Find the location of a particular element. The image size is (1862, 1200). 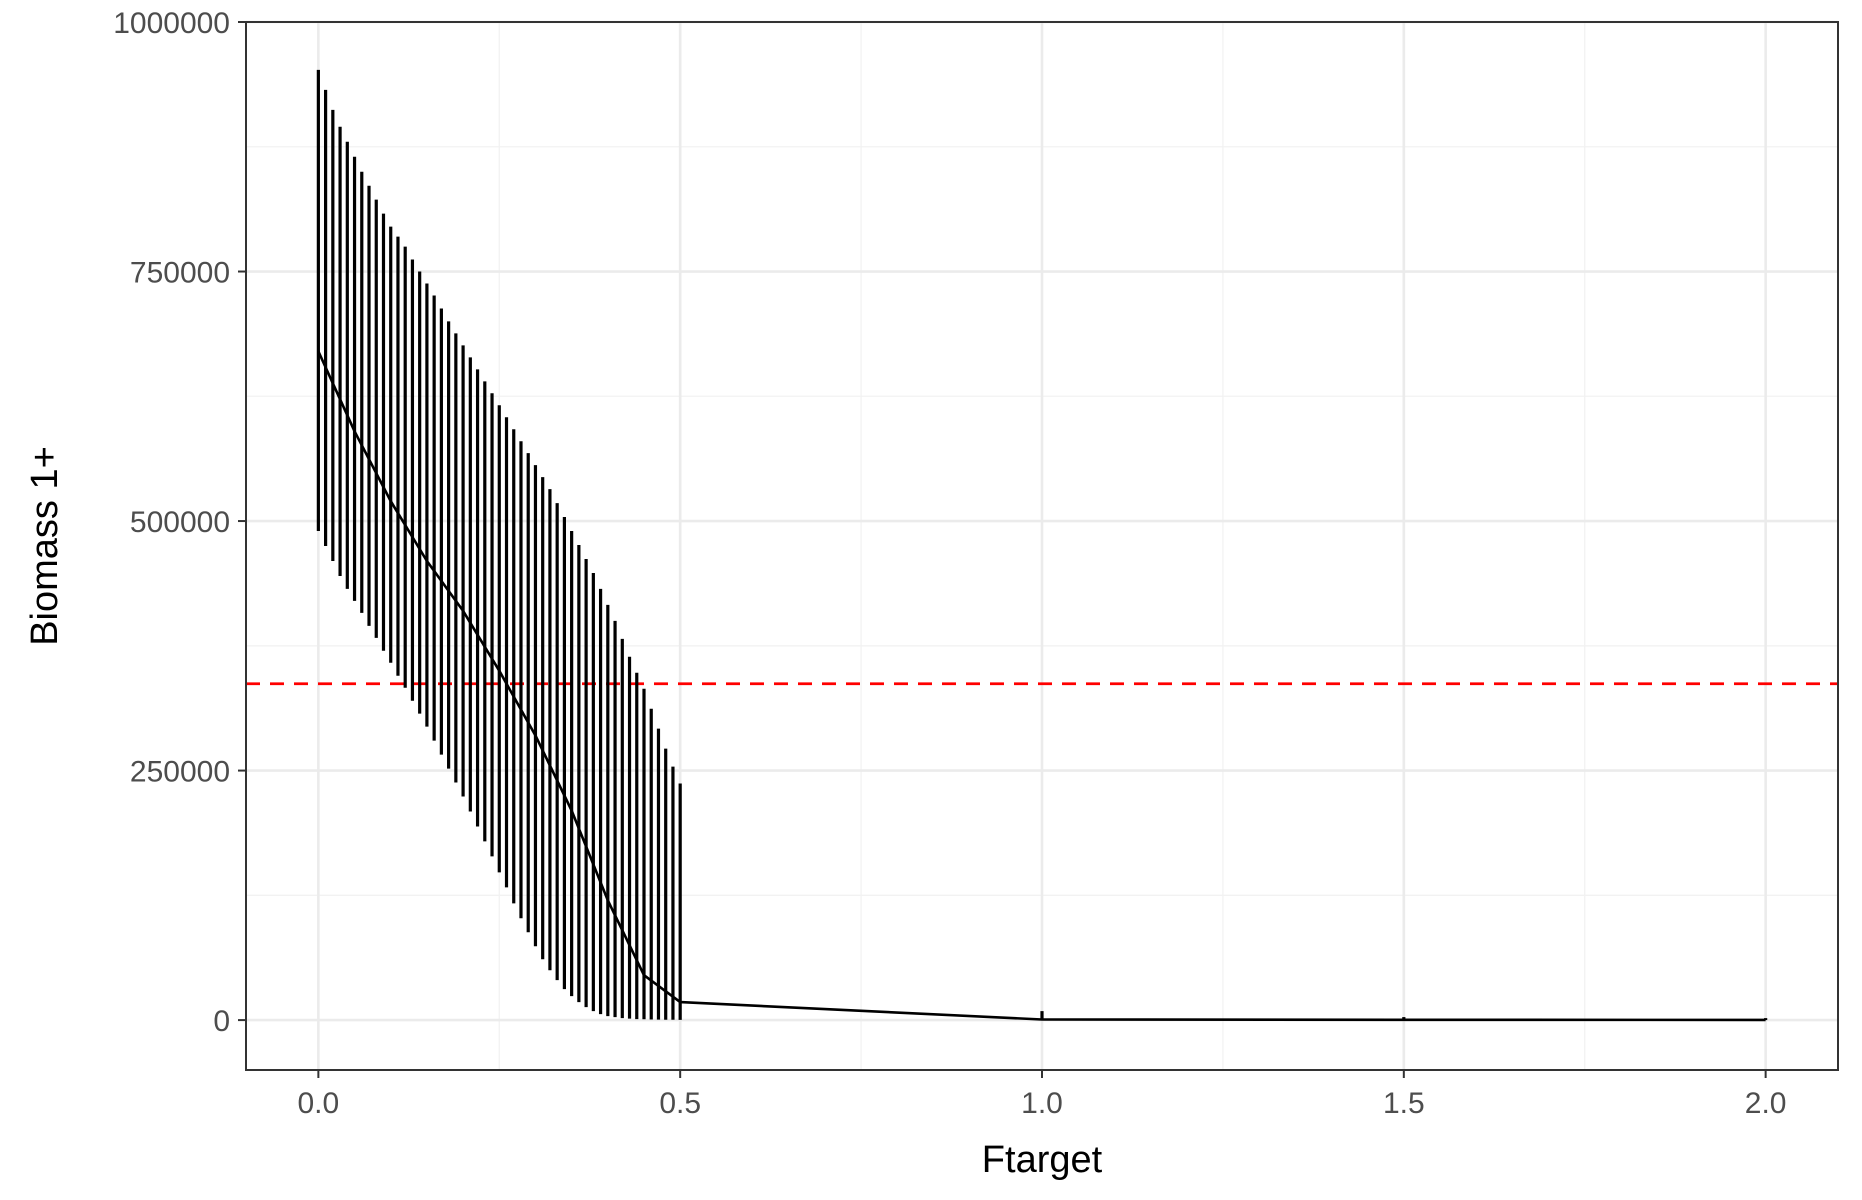

x-axis: 0.0 0.5 1.0 1.5 2.0 is located at coordinates (1042, 1095).